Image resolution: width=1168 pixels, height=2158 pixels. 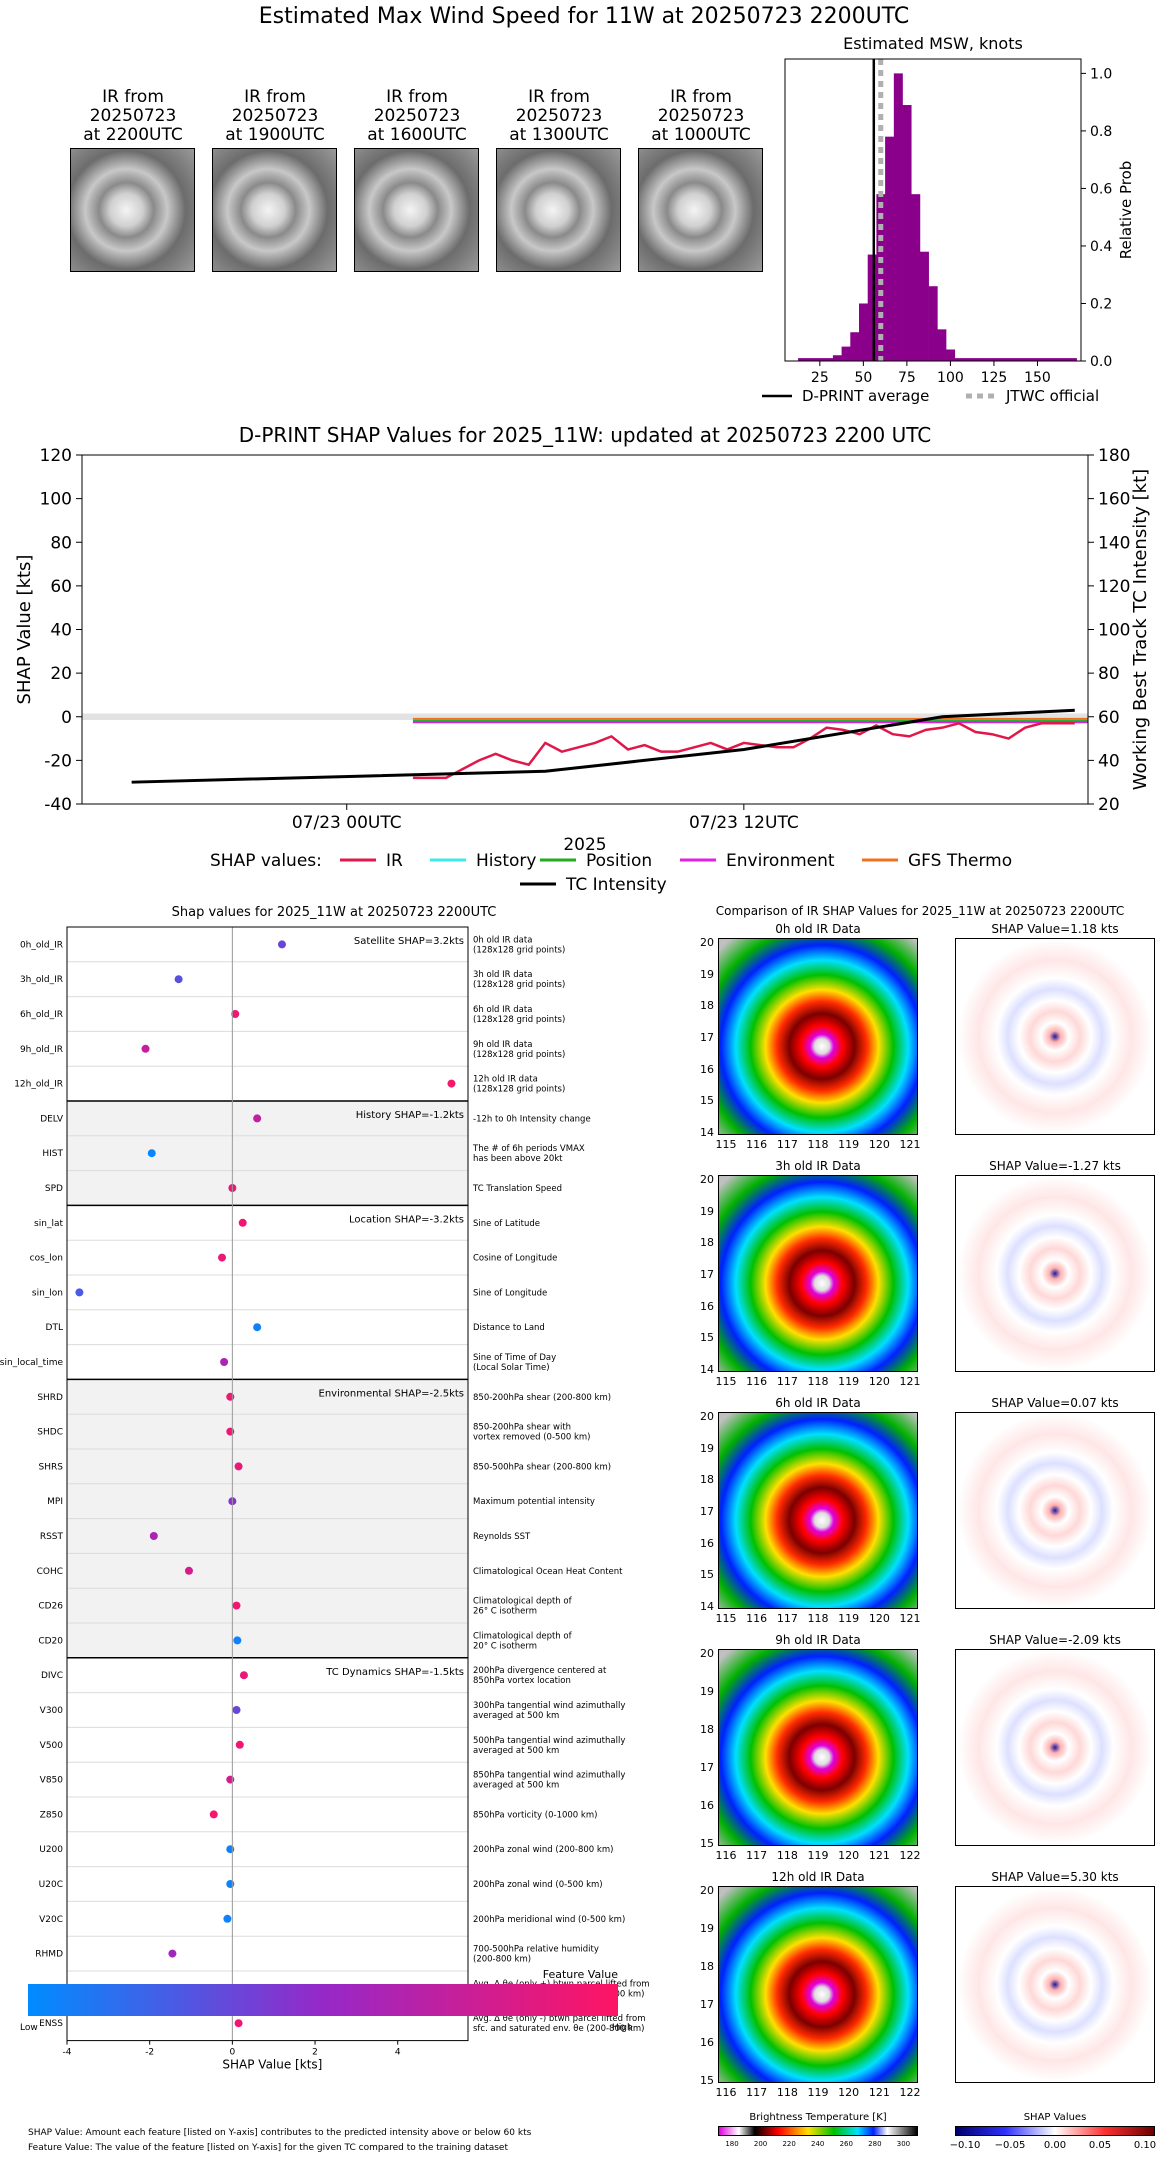 I want to click on bt-tick-label: 200, so click(x=760, y=2144).